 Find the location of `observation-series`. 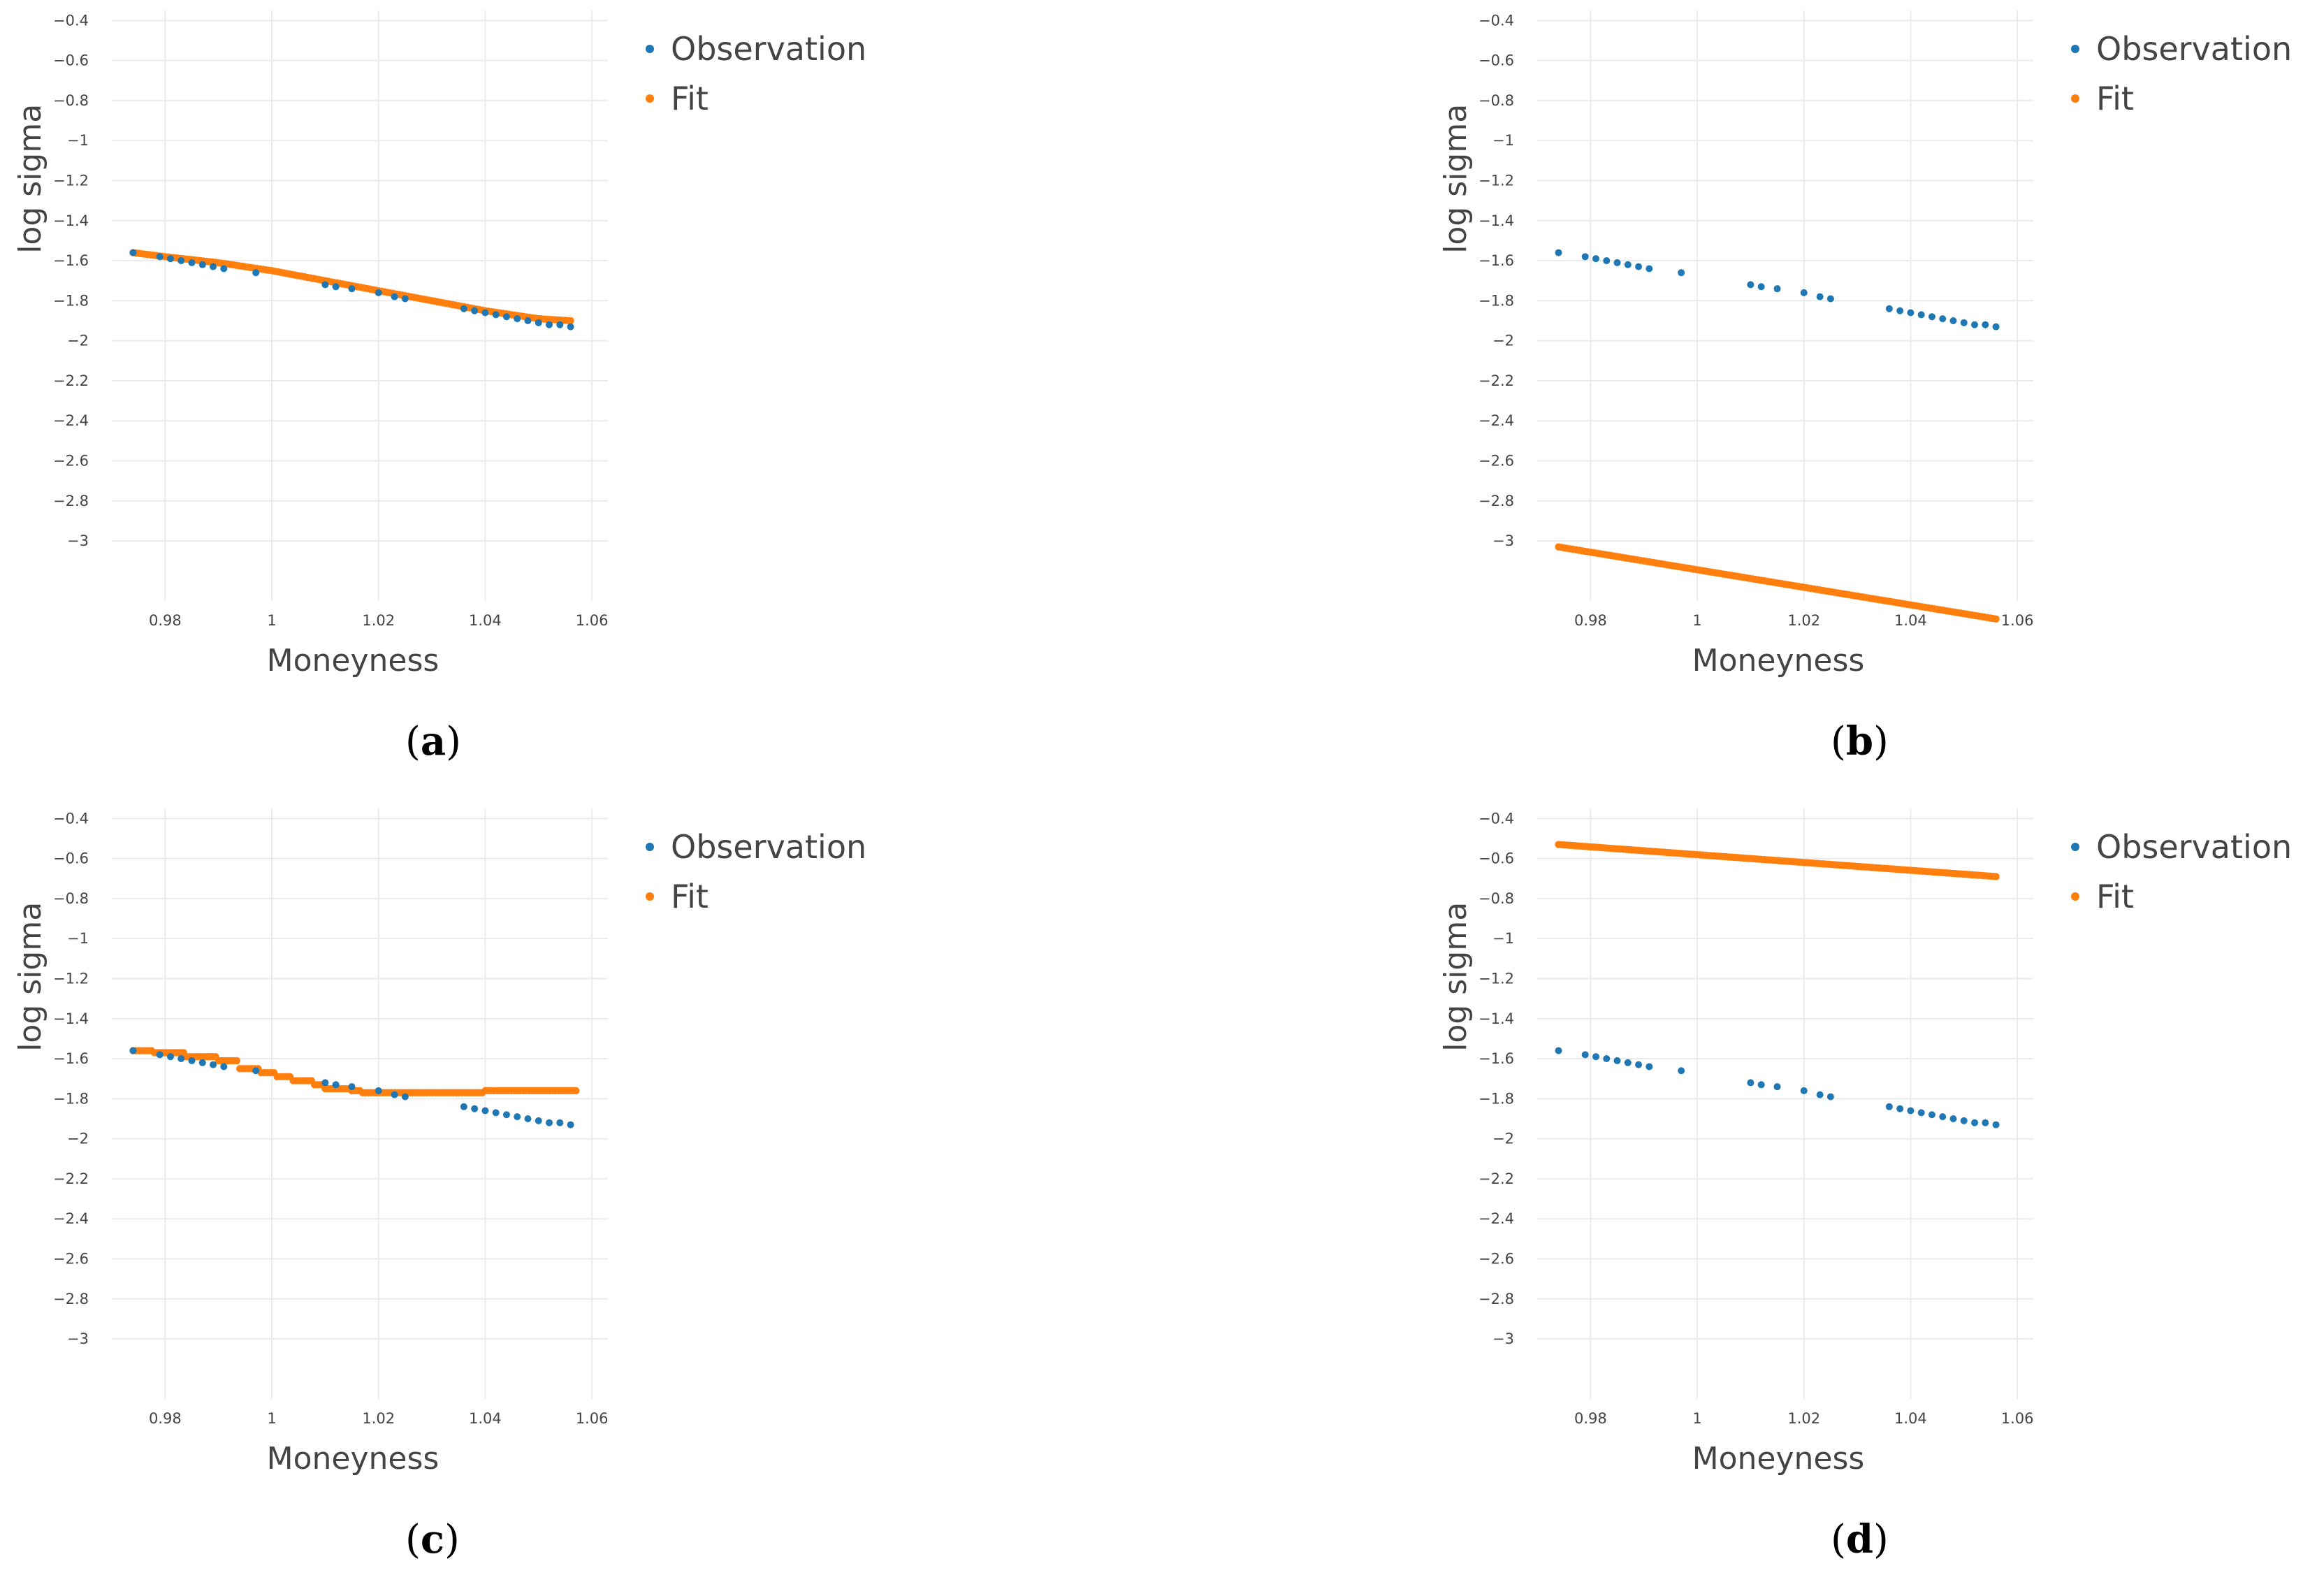

observation-series is located at coordinates (351, 1088).